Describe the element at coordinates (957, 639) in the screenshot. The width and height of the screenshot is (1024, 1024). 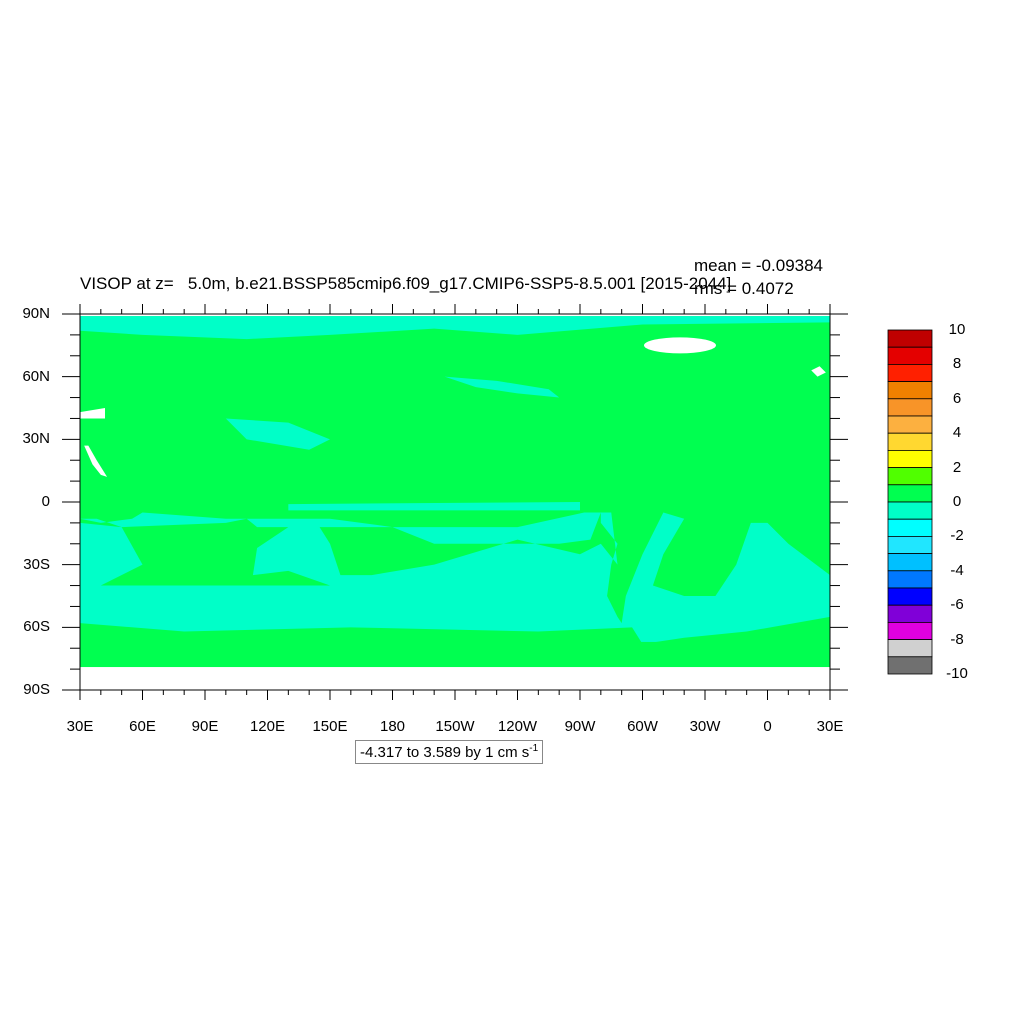
I see `colorbar-label: -8` at that location.